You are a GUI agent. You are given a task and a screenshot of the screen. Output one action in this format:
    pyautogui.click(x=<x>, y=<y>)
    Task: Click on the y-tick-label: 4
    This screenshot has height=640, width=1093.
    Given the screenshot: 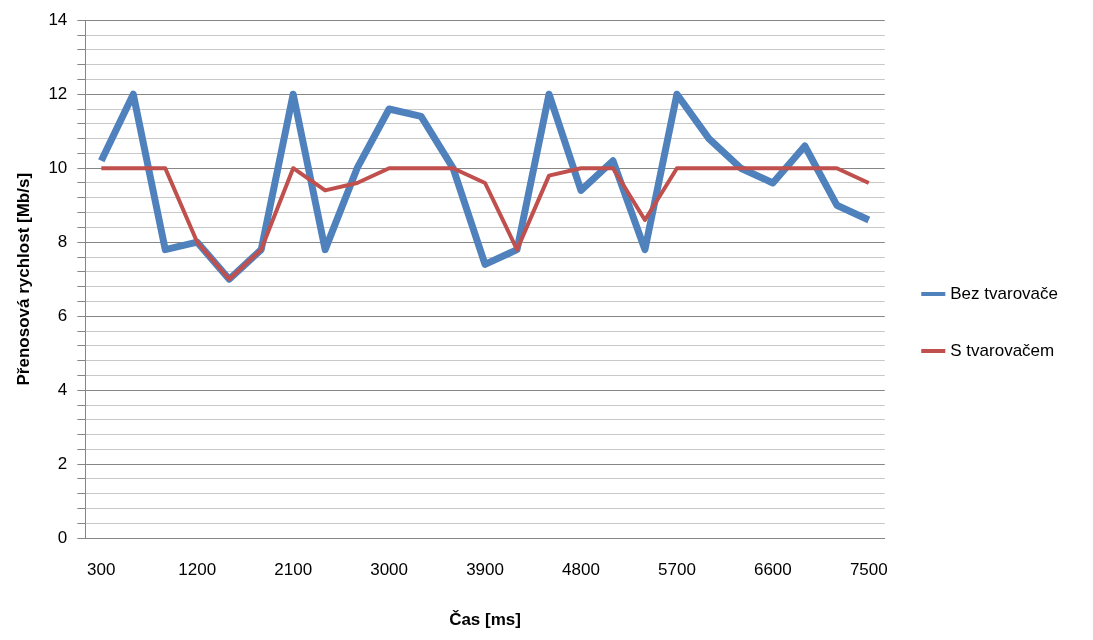 What is the action you would take?
    pyautogui.click(x=62, y=389)
    